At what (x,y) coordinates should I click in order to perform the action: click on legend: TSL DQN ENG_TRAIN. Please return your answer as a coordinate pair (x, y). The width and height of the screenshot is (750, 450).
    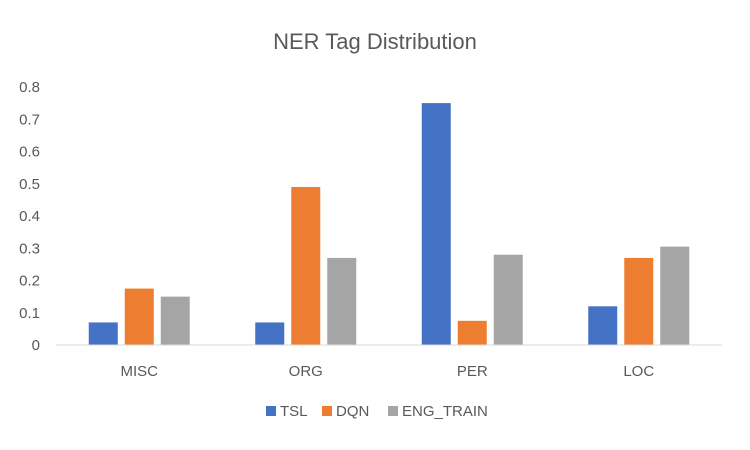
    Looking at the image, I should click on (377, 411).